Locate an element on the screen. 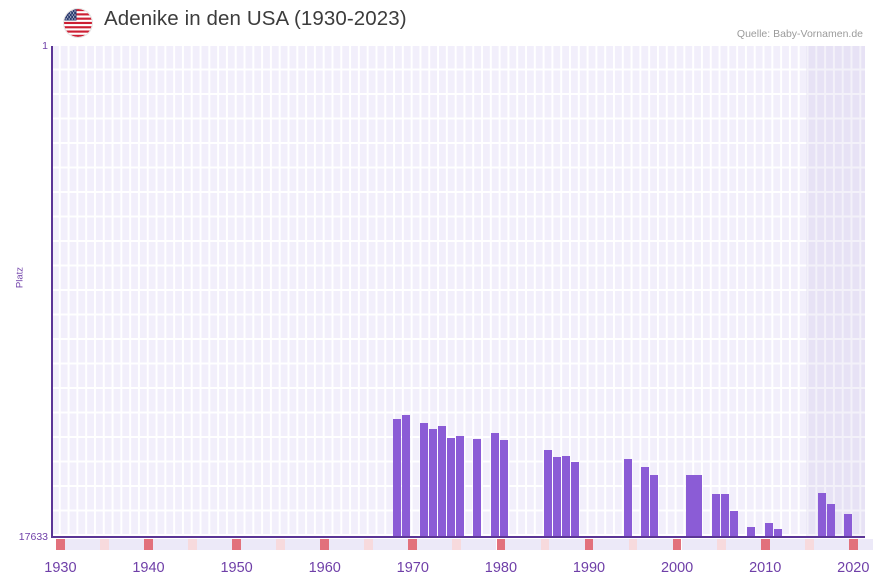 The width and height of the screenshot is (873, 587). bar-1999 is located at coordinates (645, 502).